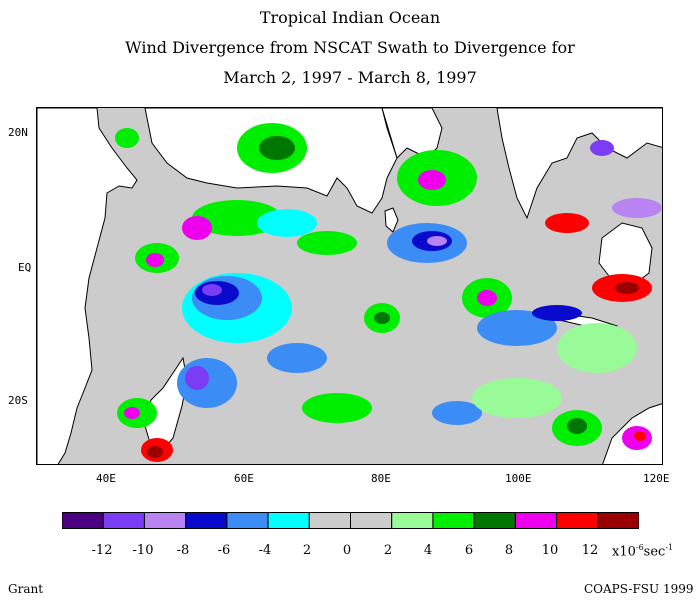 This screenshot has height=600, width=700. I want to click on legend-label-0: -12, so click(102, 550).